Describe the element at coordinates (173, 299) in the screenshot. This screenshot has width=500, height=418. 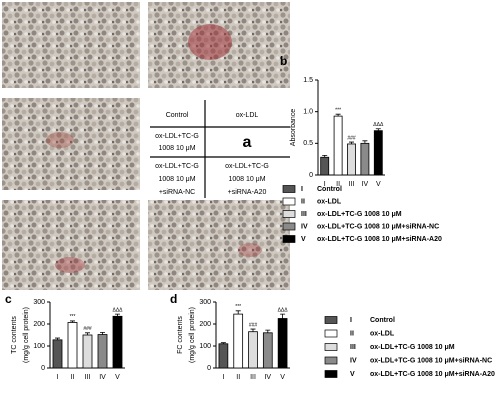
I see `panel-letter: d` at that location.